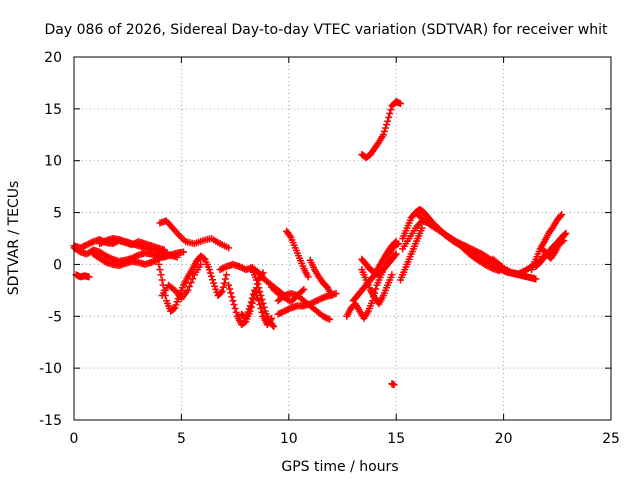 This screenshot has height=480, width=640. I want to click on series-r, so click(553, 246).